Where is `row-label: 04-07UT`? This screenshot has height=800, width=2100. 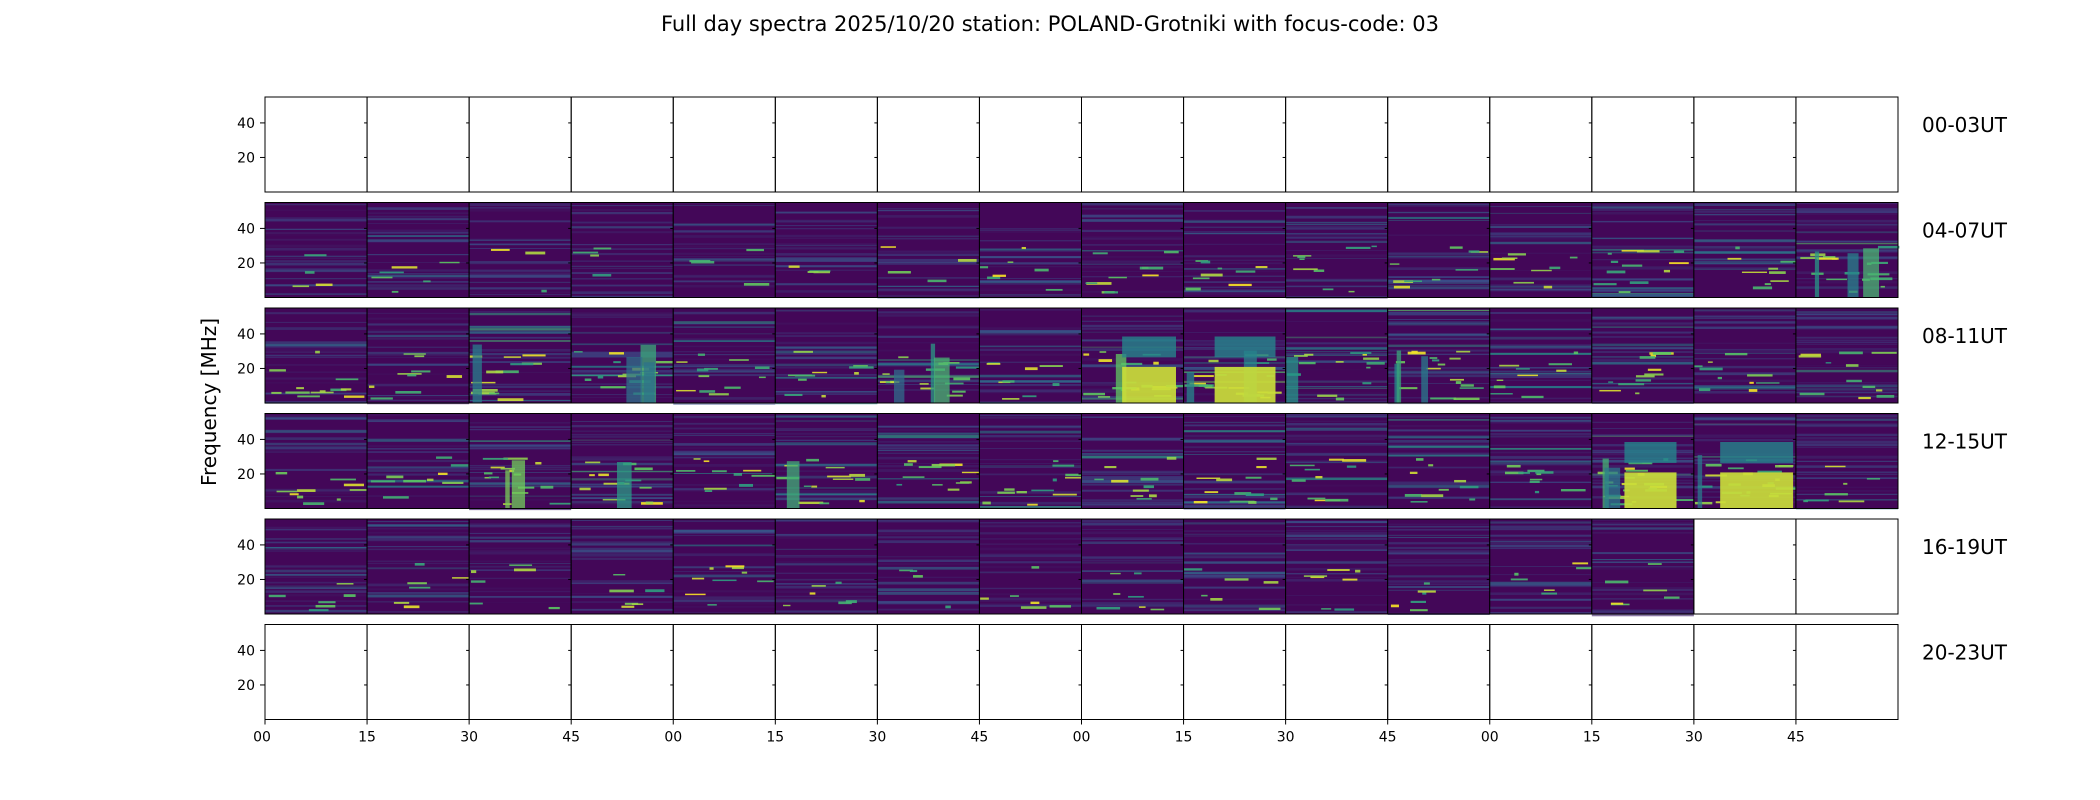 row-label: 04-07UT is located at coordinates (1965, 231).